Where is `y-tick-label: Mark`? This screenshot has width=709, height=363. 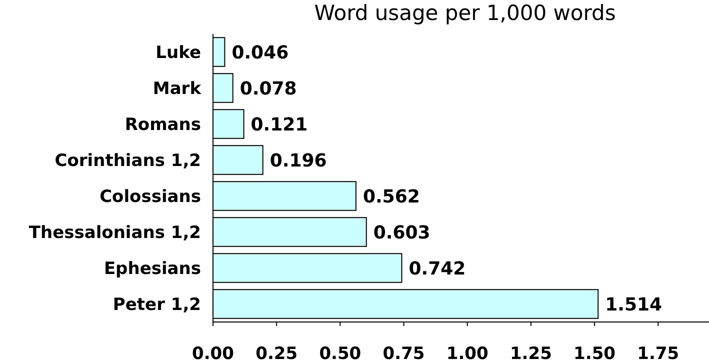
y-tick-label: Mark is located at coordinates (177, 88).